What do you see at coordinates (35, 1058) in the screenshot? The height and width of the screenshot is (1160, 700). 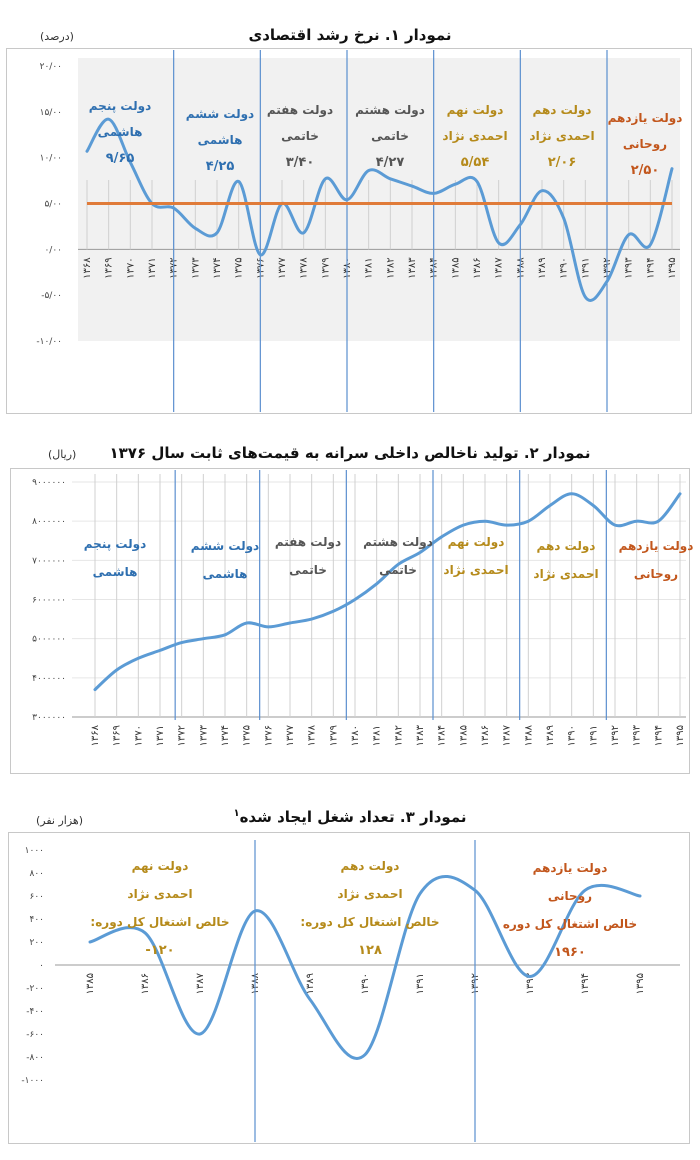 I see `chart-3-y-tick-label: -۸۰۰` at bounding box center [35, 1058].